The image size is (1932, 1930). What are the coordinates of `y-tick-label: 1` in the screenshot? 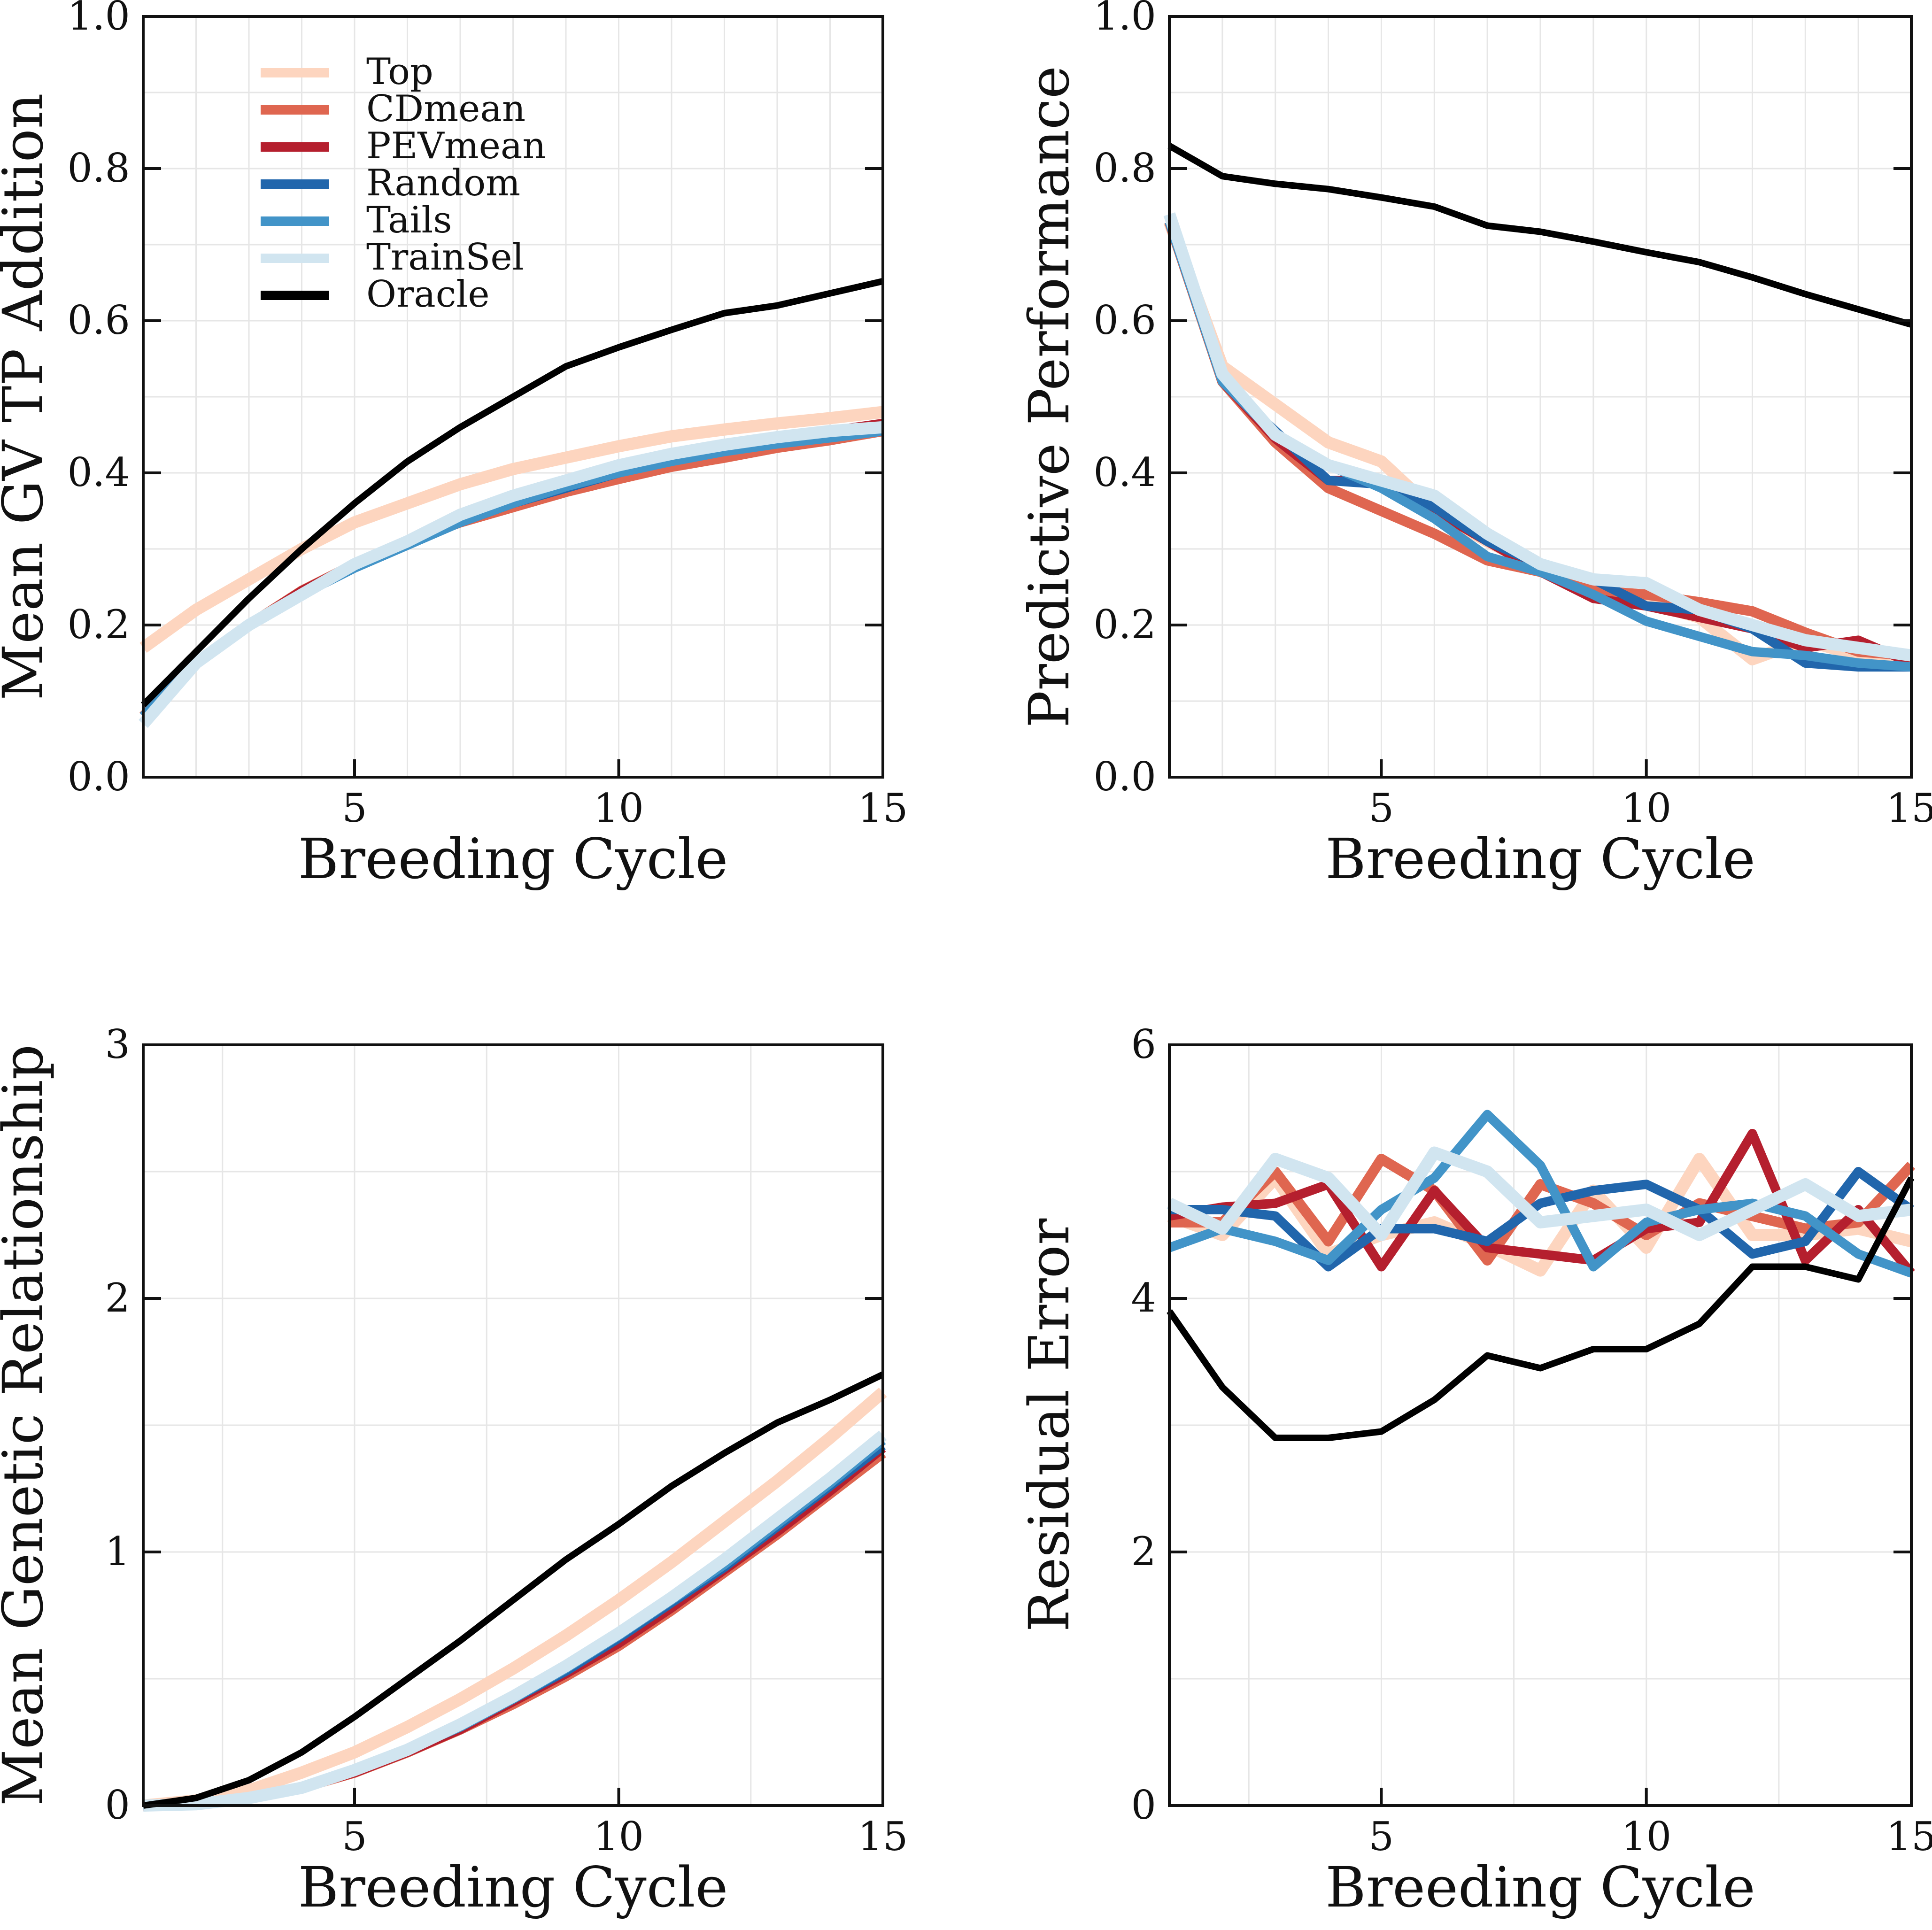 It's located at (117, 1552).